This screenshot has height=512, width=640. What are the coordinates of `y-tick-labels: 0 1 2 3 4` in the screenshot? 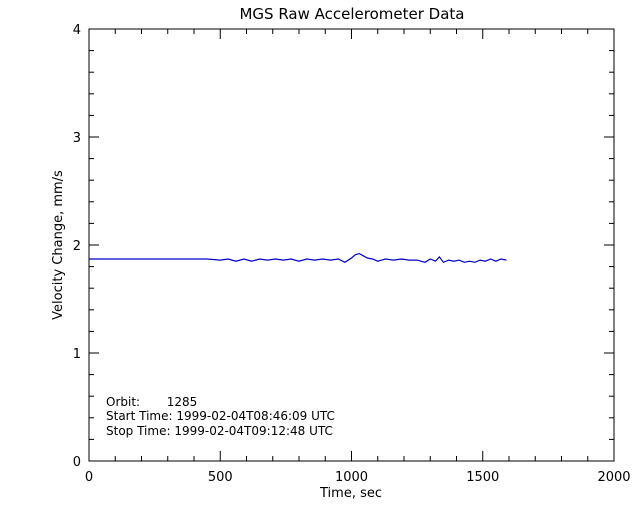 It's located at (77, 246).